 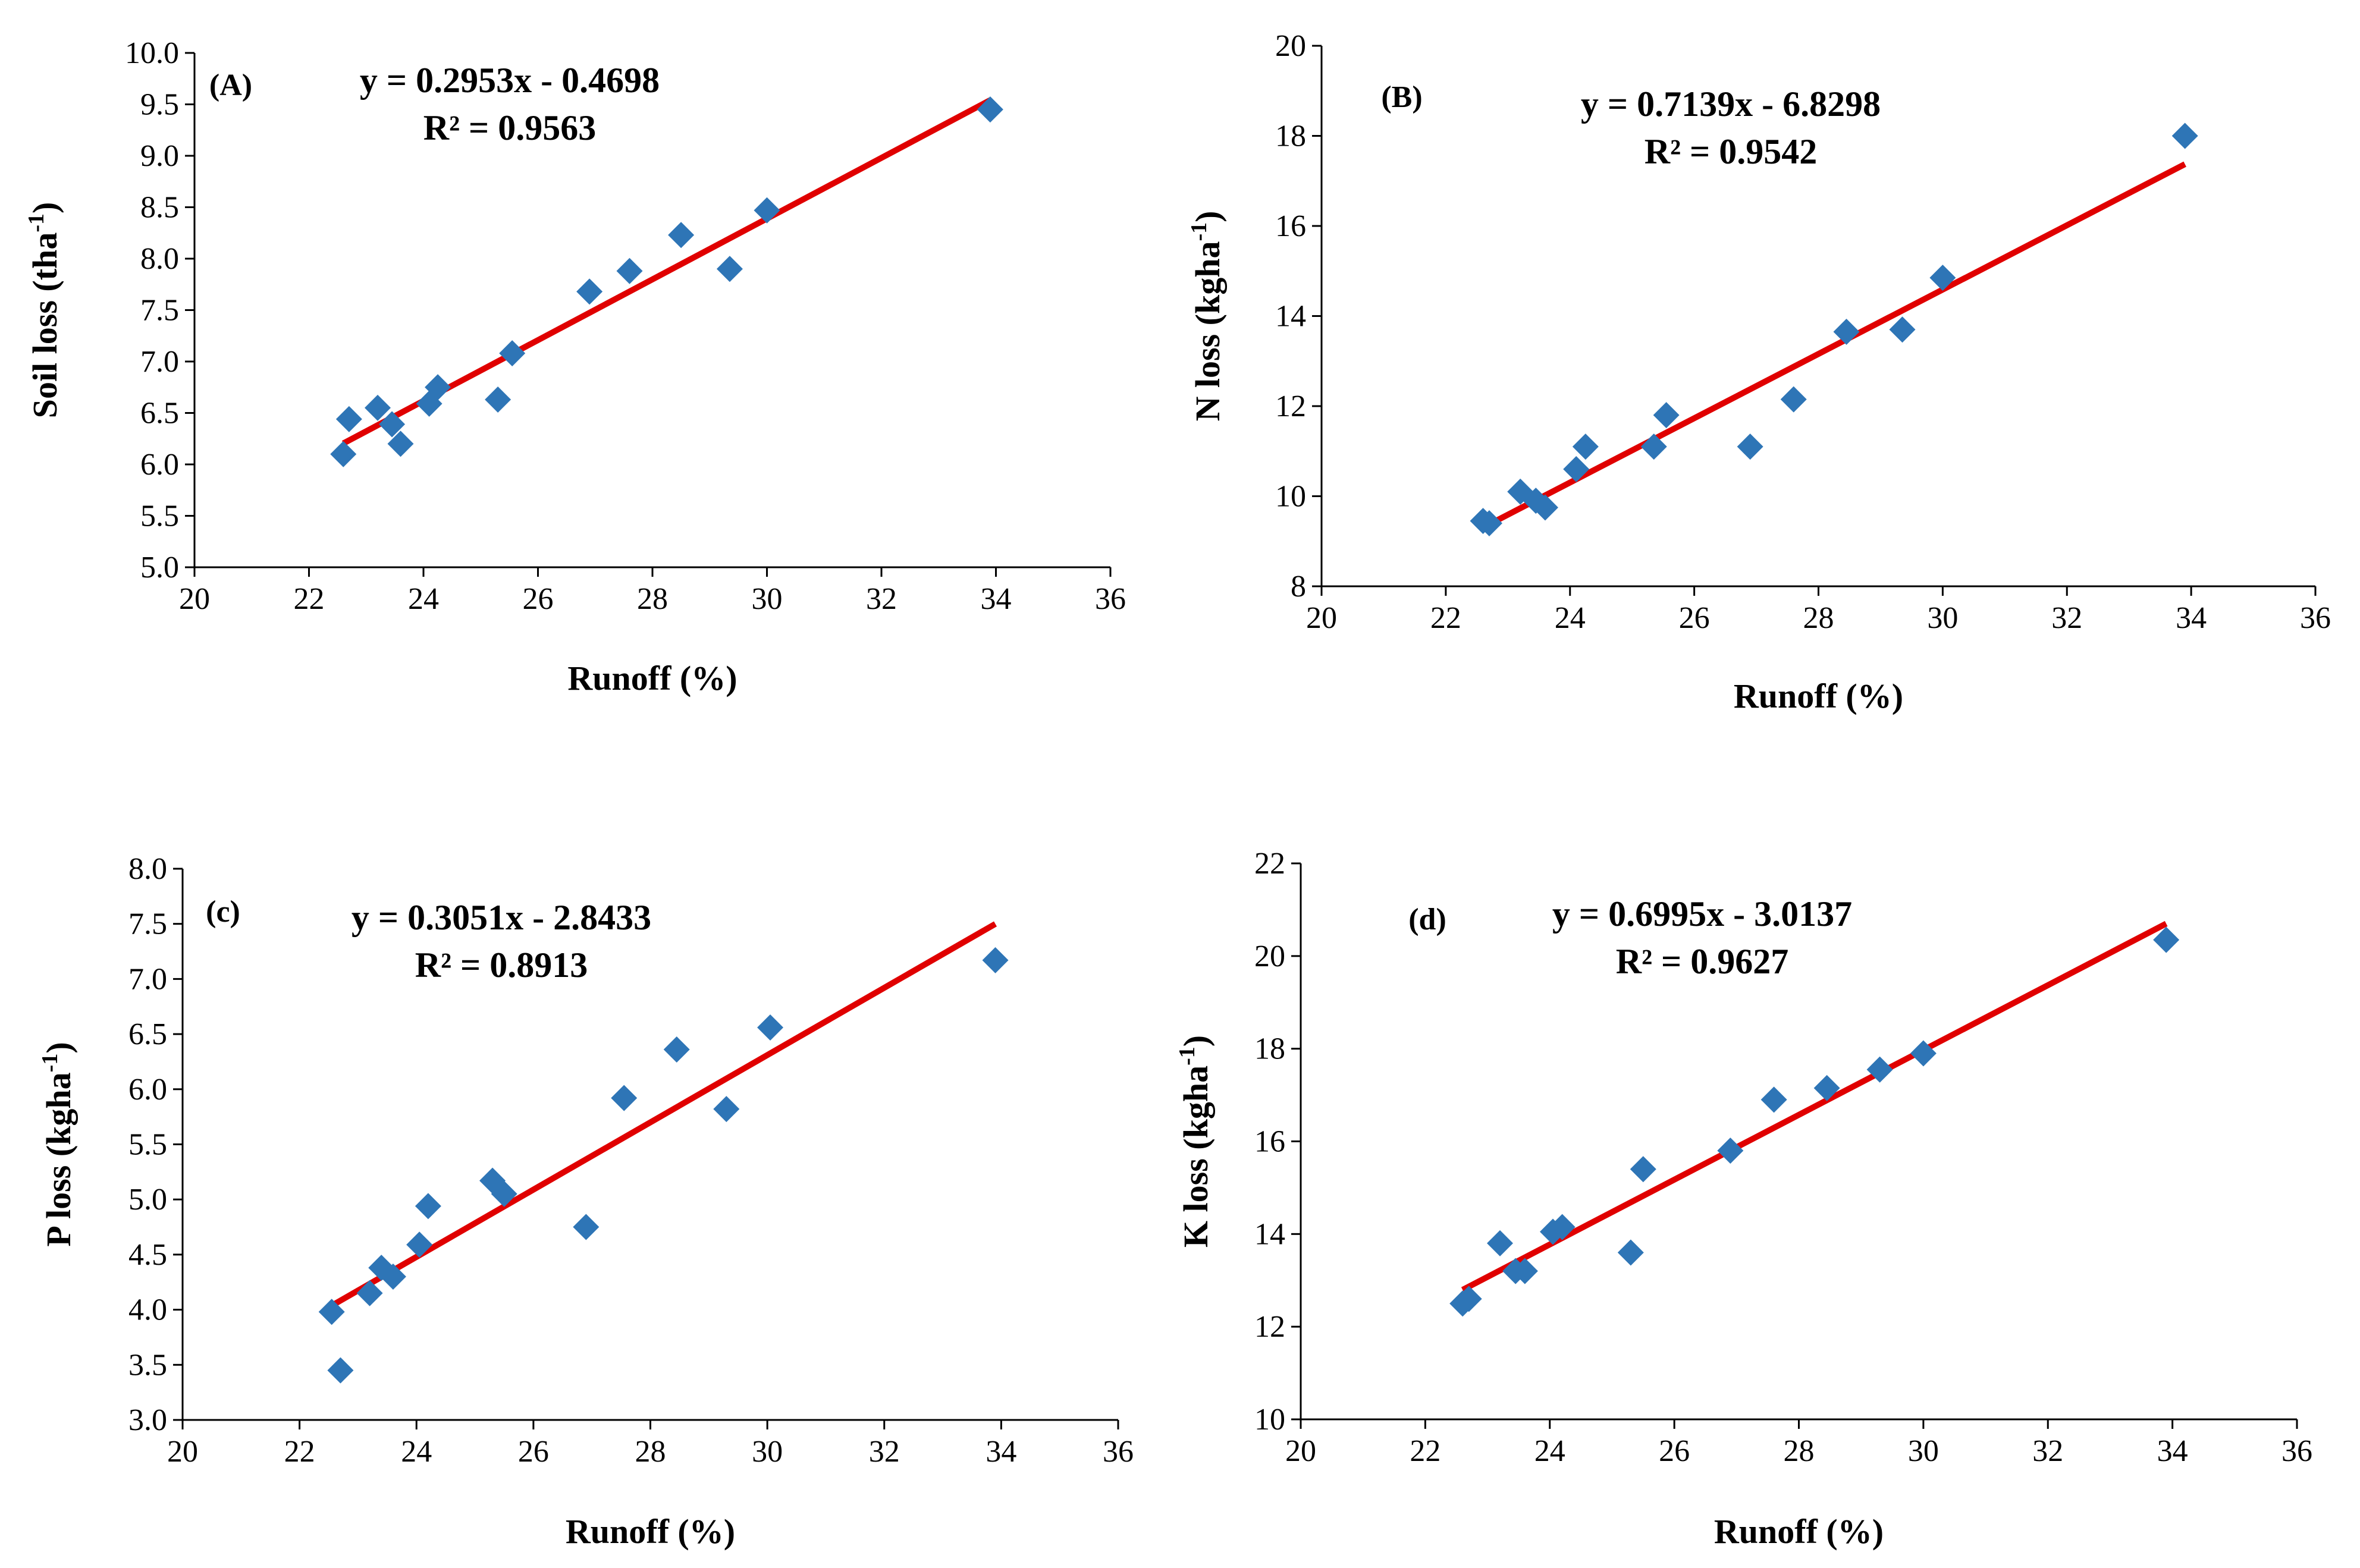 I want to click on y-tick-label: 4.0, so click(x=147, y=1310).